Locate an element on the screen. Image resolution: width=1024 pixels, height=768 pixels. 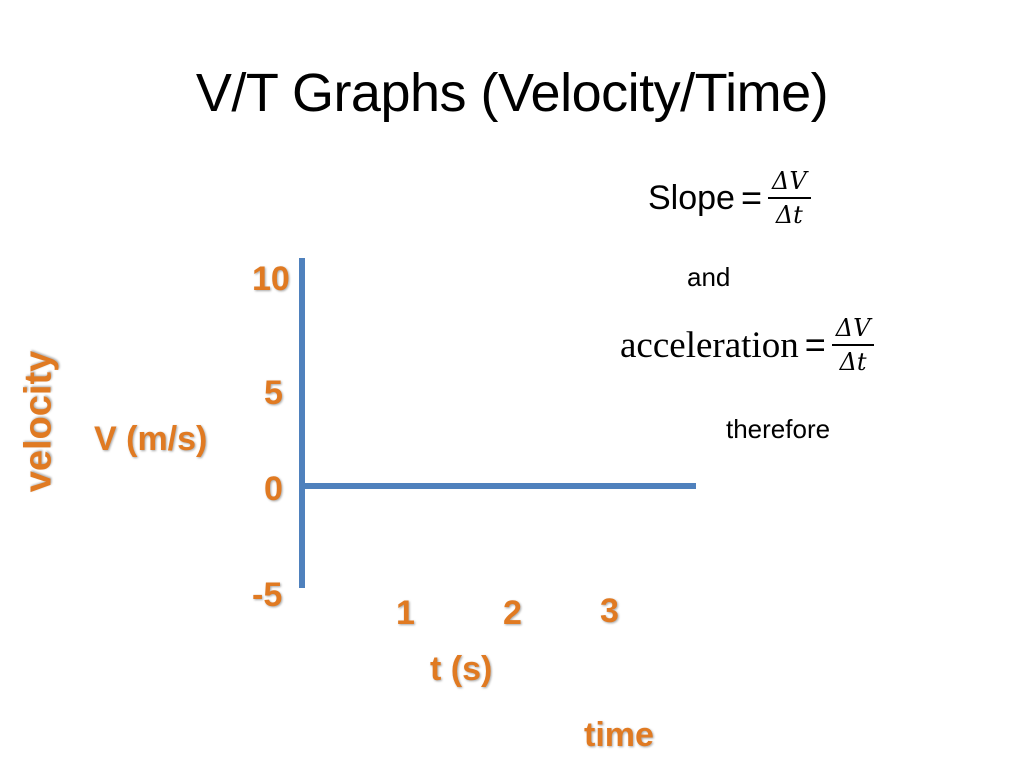
slope-equation: Slope = ΔV Δt is located at coordinates (729, 198).